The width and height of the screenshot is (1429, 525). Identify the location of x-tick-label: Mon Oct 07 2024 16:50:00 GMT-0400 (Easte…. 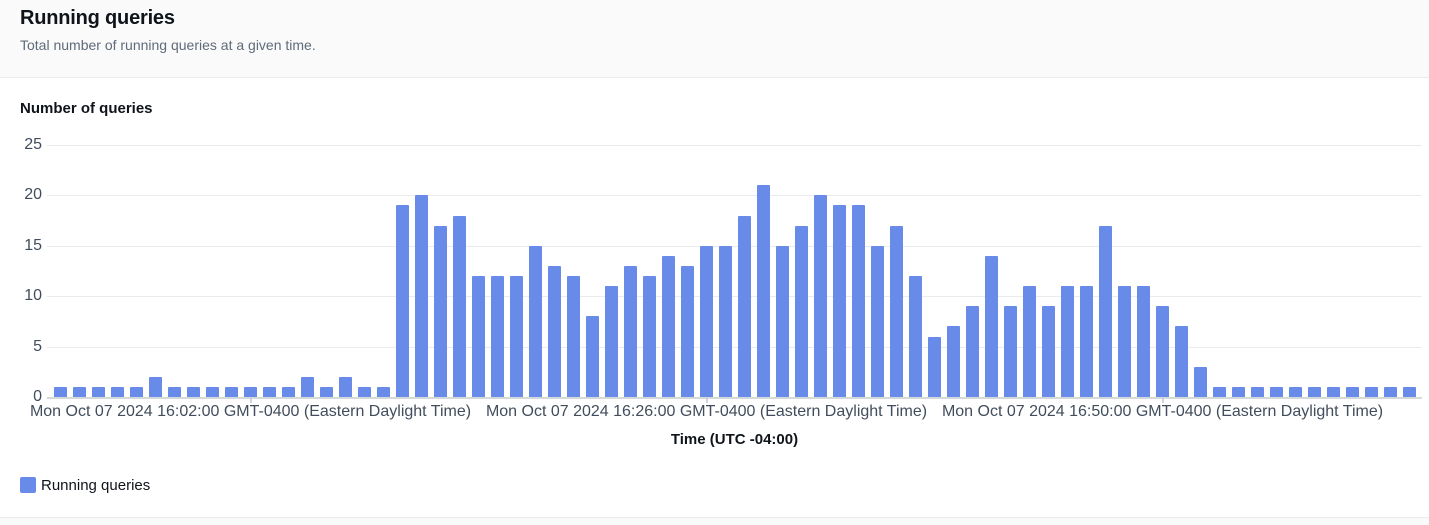
(1162, 411).